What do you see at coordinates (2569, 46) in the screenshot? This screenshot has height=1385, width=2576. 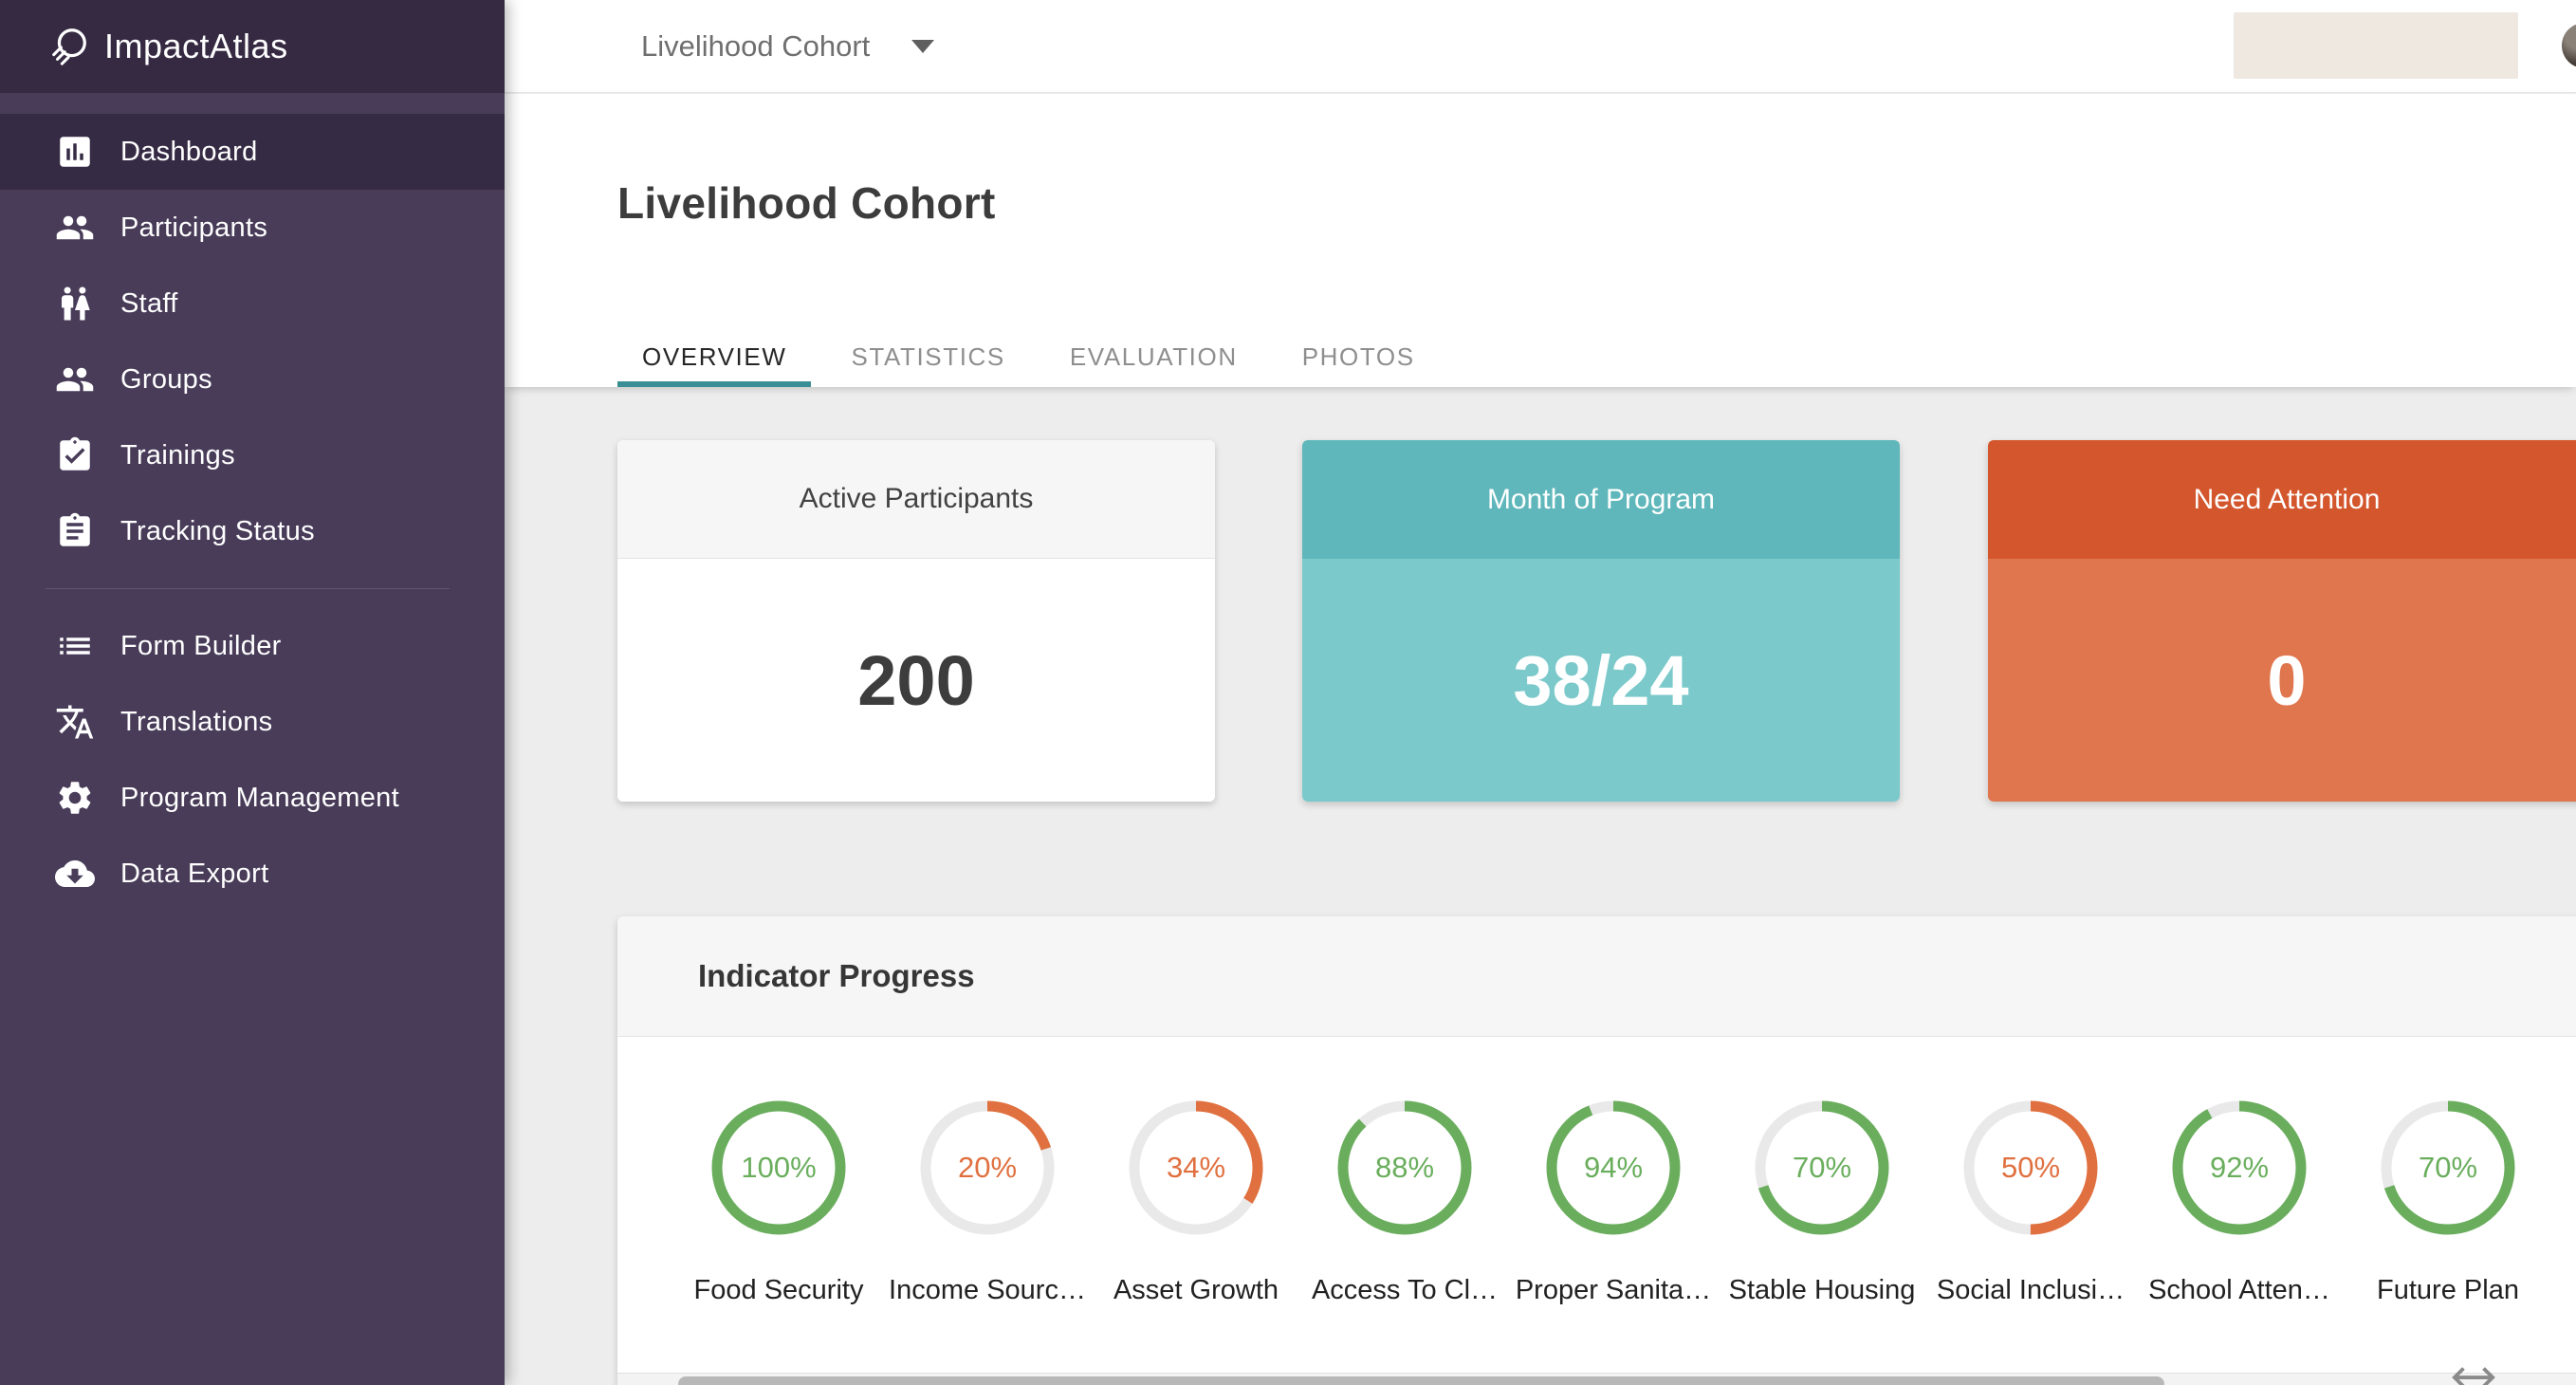 I see `user-avatar` at bounding box center [2569, 46].